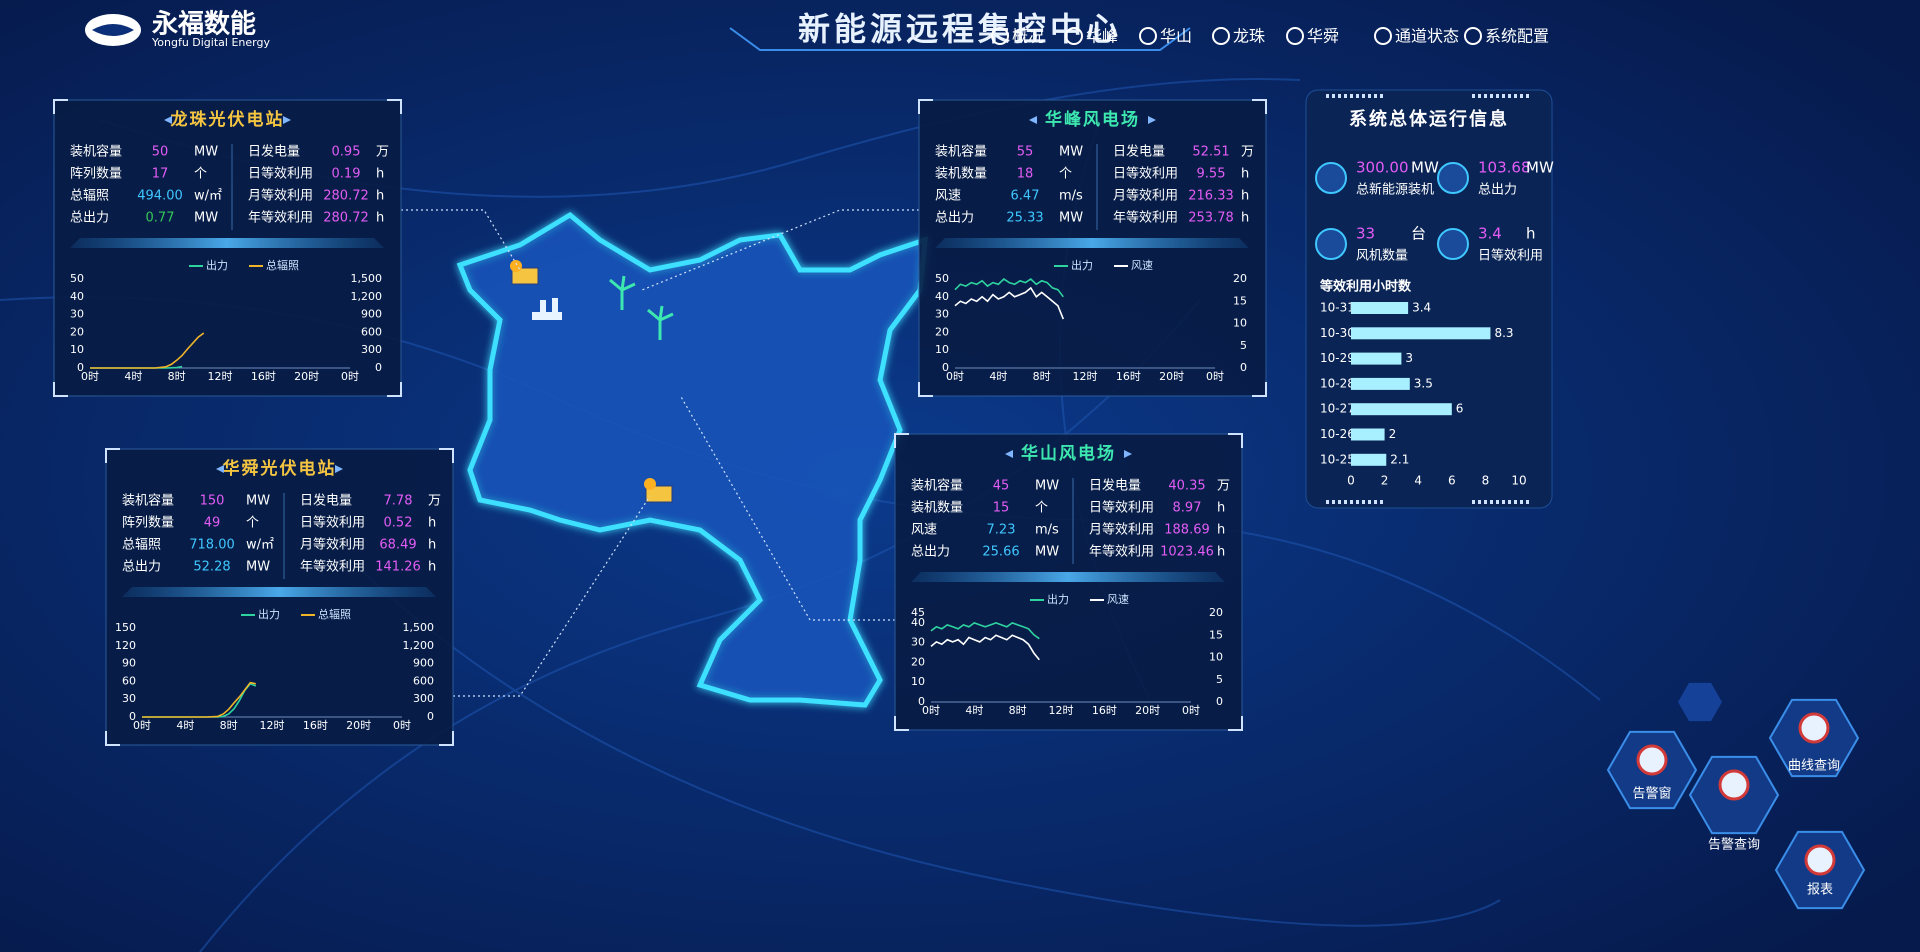 This screenshot has height=952, width=1920. Describe the element at coordinates (141, 567) in the screenshot. I see `stat-label: 总出力` at that location.